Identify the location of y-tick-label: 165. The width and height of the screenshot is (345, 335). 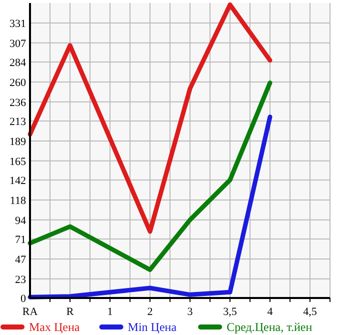
(18, 162).